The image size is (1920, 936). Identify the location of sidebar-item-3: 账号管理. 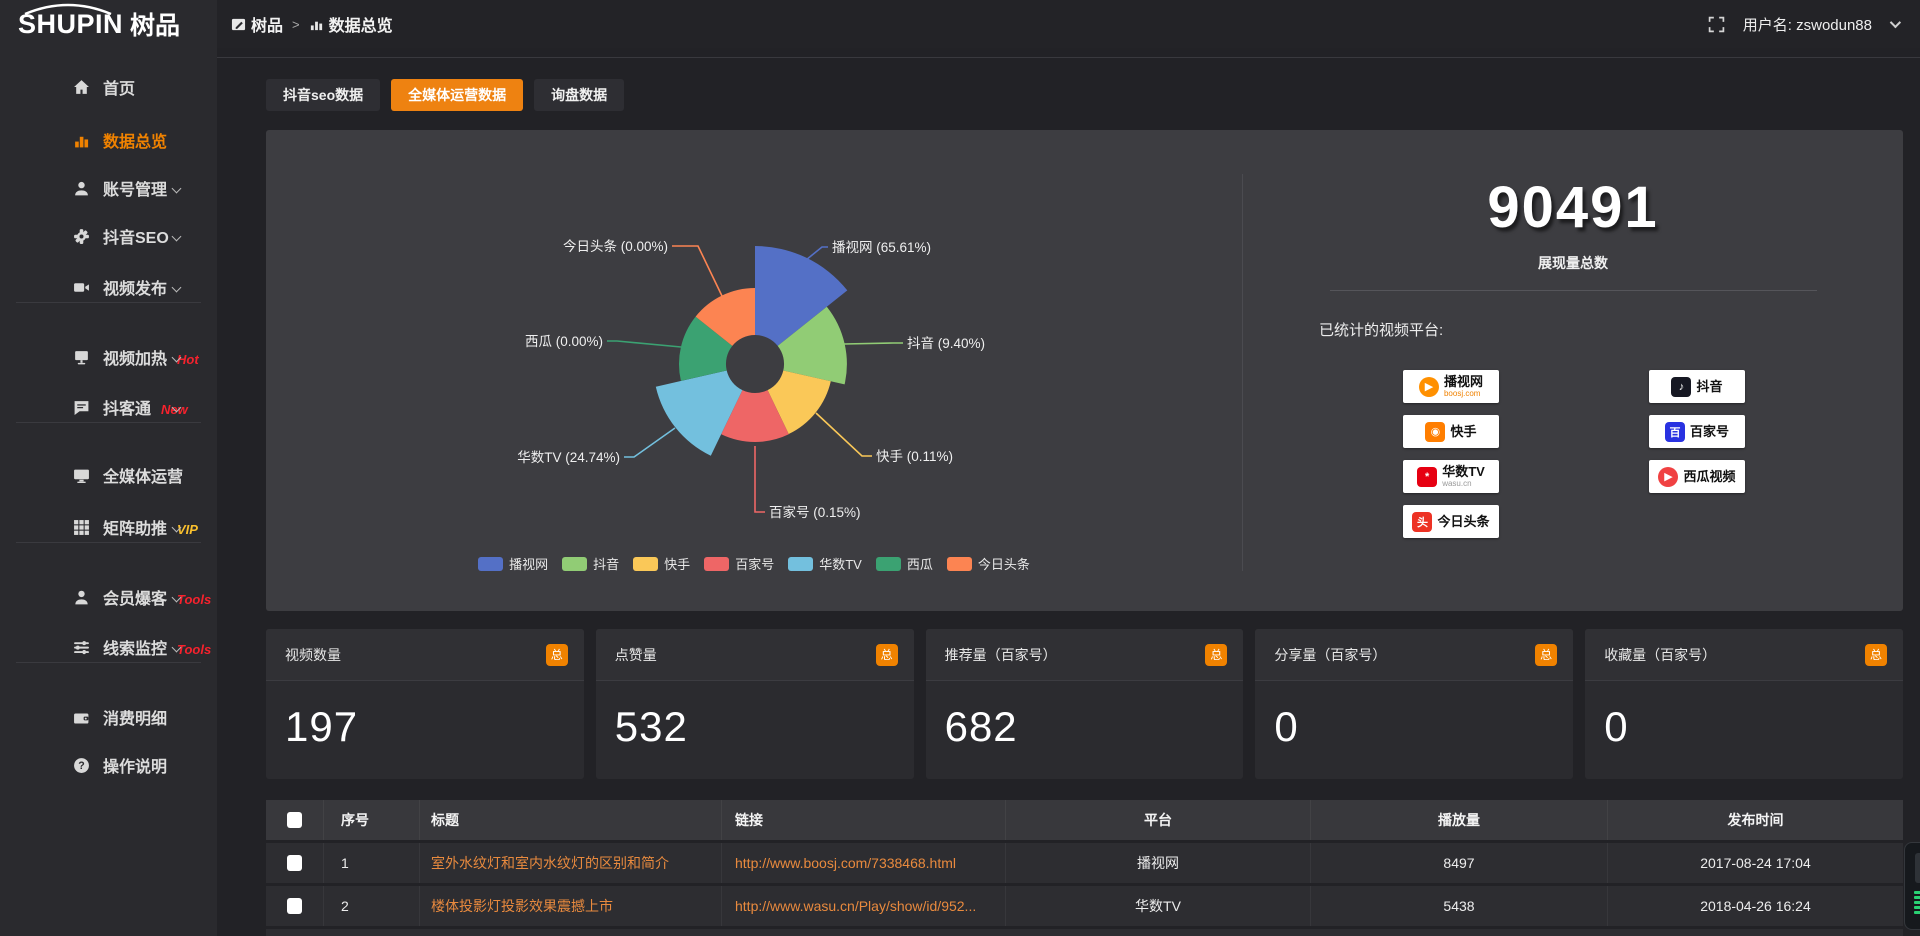
(108, 188).